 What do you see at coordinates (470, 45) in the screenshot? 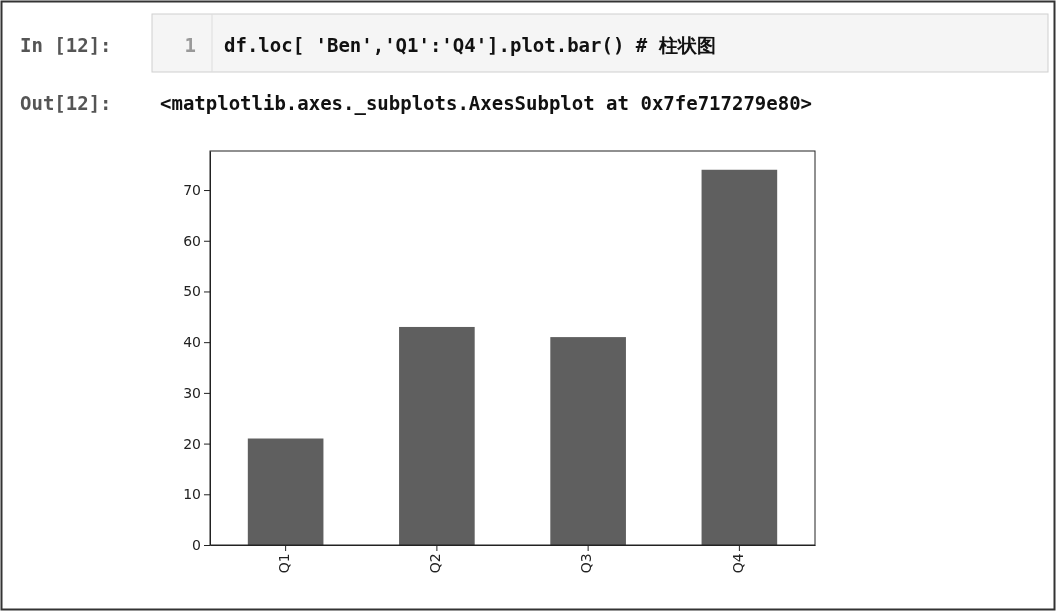
I see `text: df.loc[ 'Ben','Q1':'Q4'].plot.bar() # 柱状图` at bounding box center [470, 45].